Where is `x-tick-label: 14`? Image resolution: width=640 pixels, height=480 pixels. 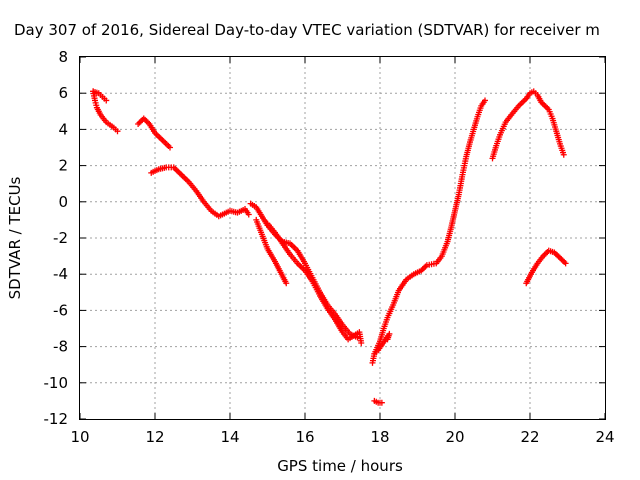
x-tick-label: 14 is located at coordinates (229, 437).